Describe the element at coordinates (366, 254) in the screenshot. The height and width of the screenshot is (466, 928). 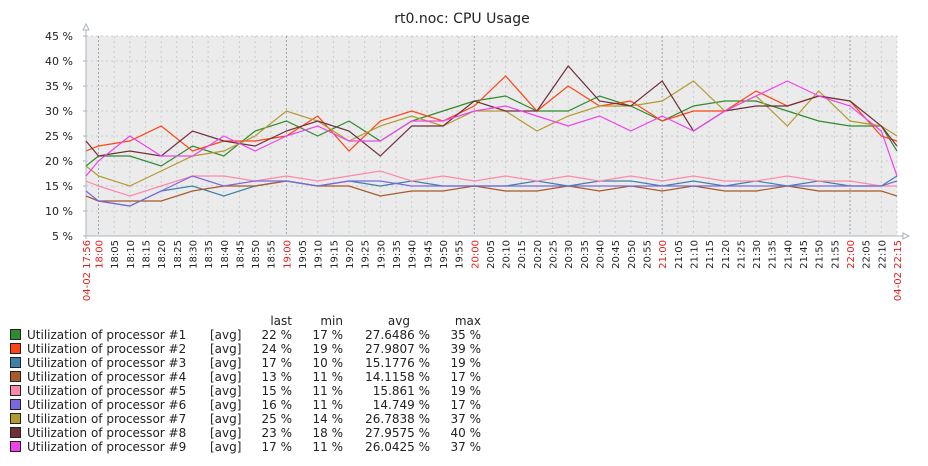
I see `x-tick-label: 19:25` at that location.